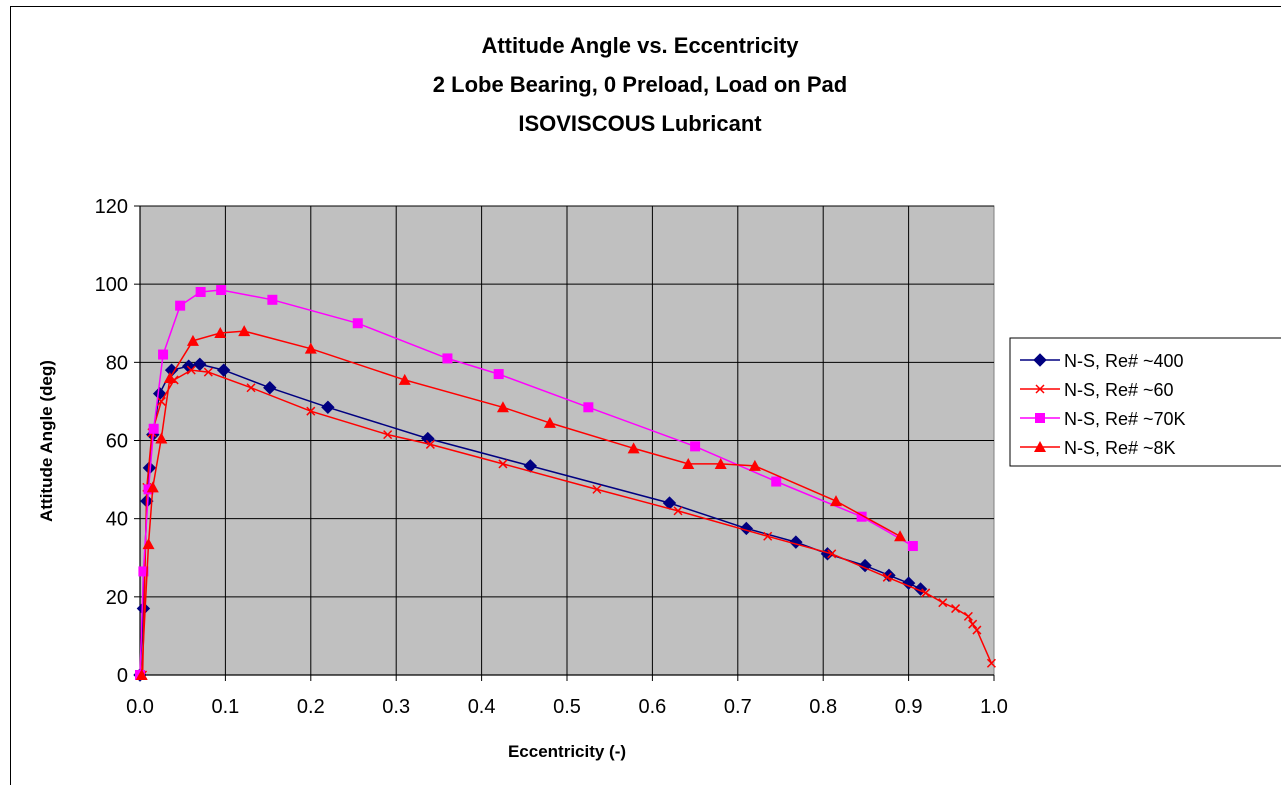 This screenshot has height=785, width=1281. Describe the element at coordinates (46, 441) in the screenshot. I see `y-axis-title: Attitude Angle (deg)` at that location.